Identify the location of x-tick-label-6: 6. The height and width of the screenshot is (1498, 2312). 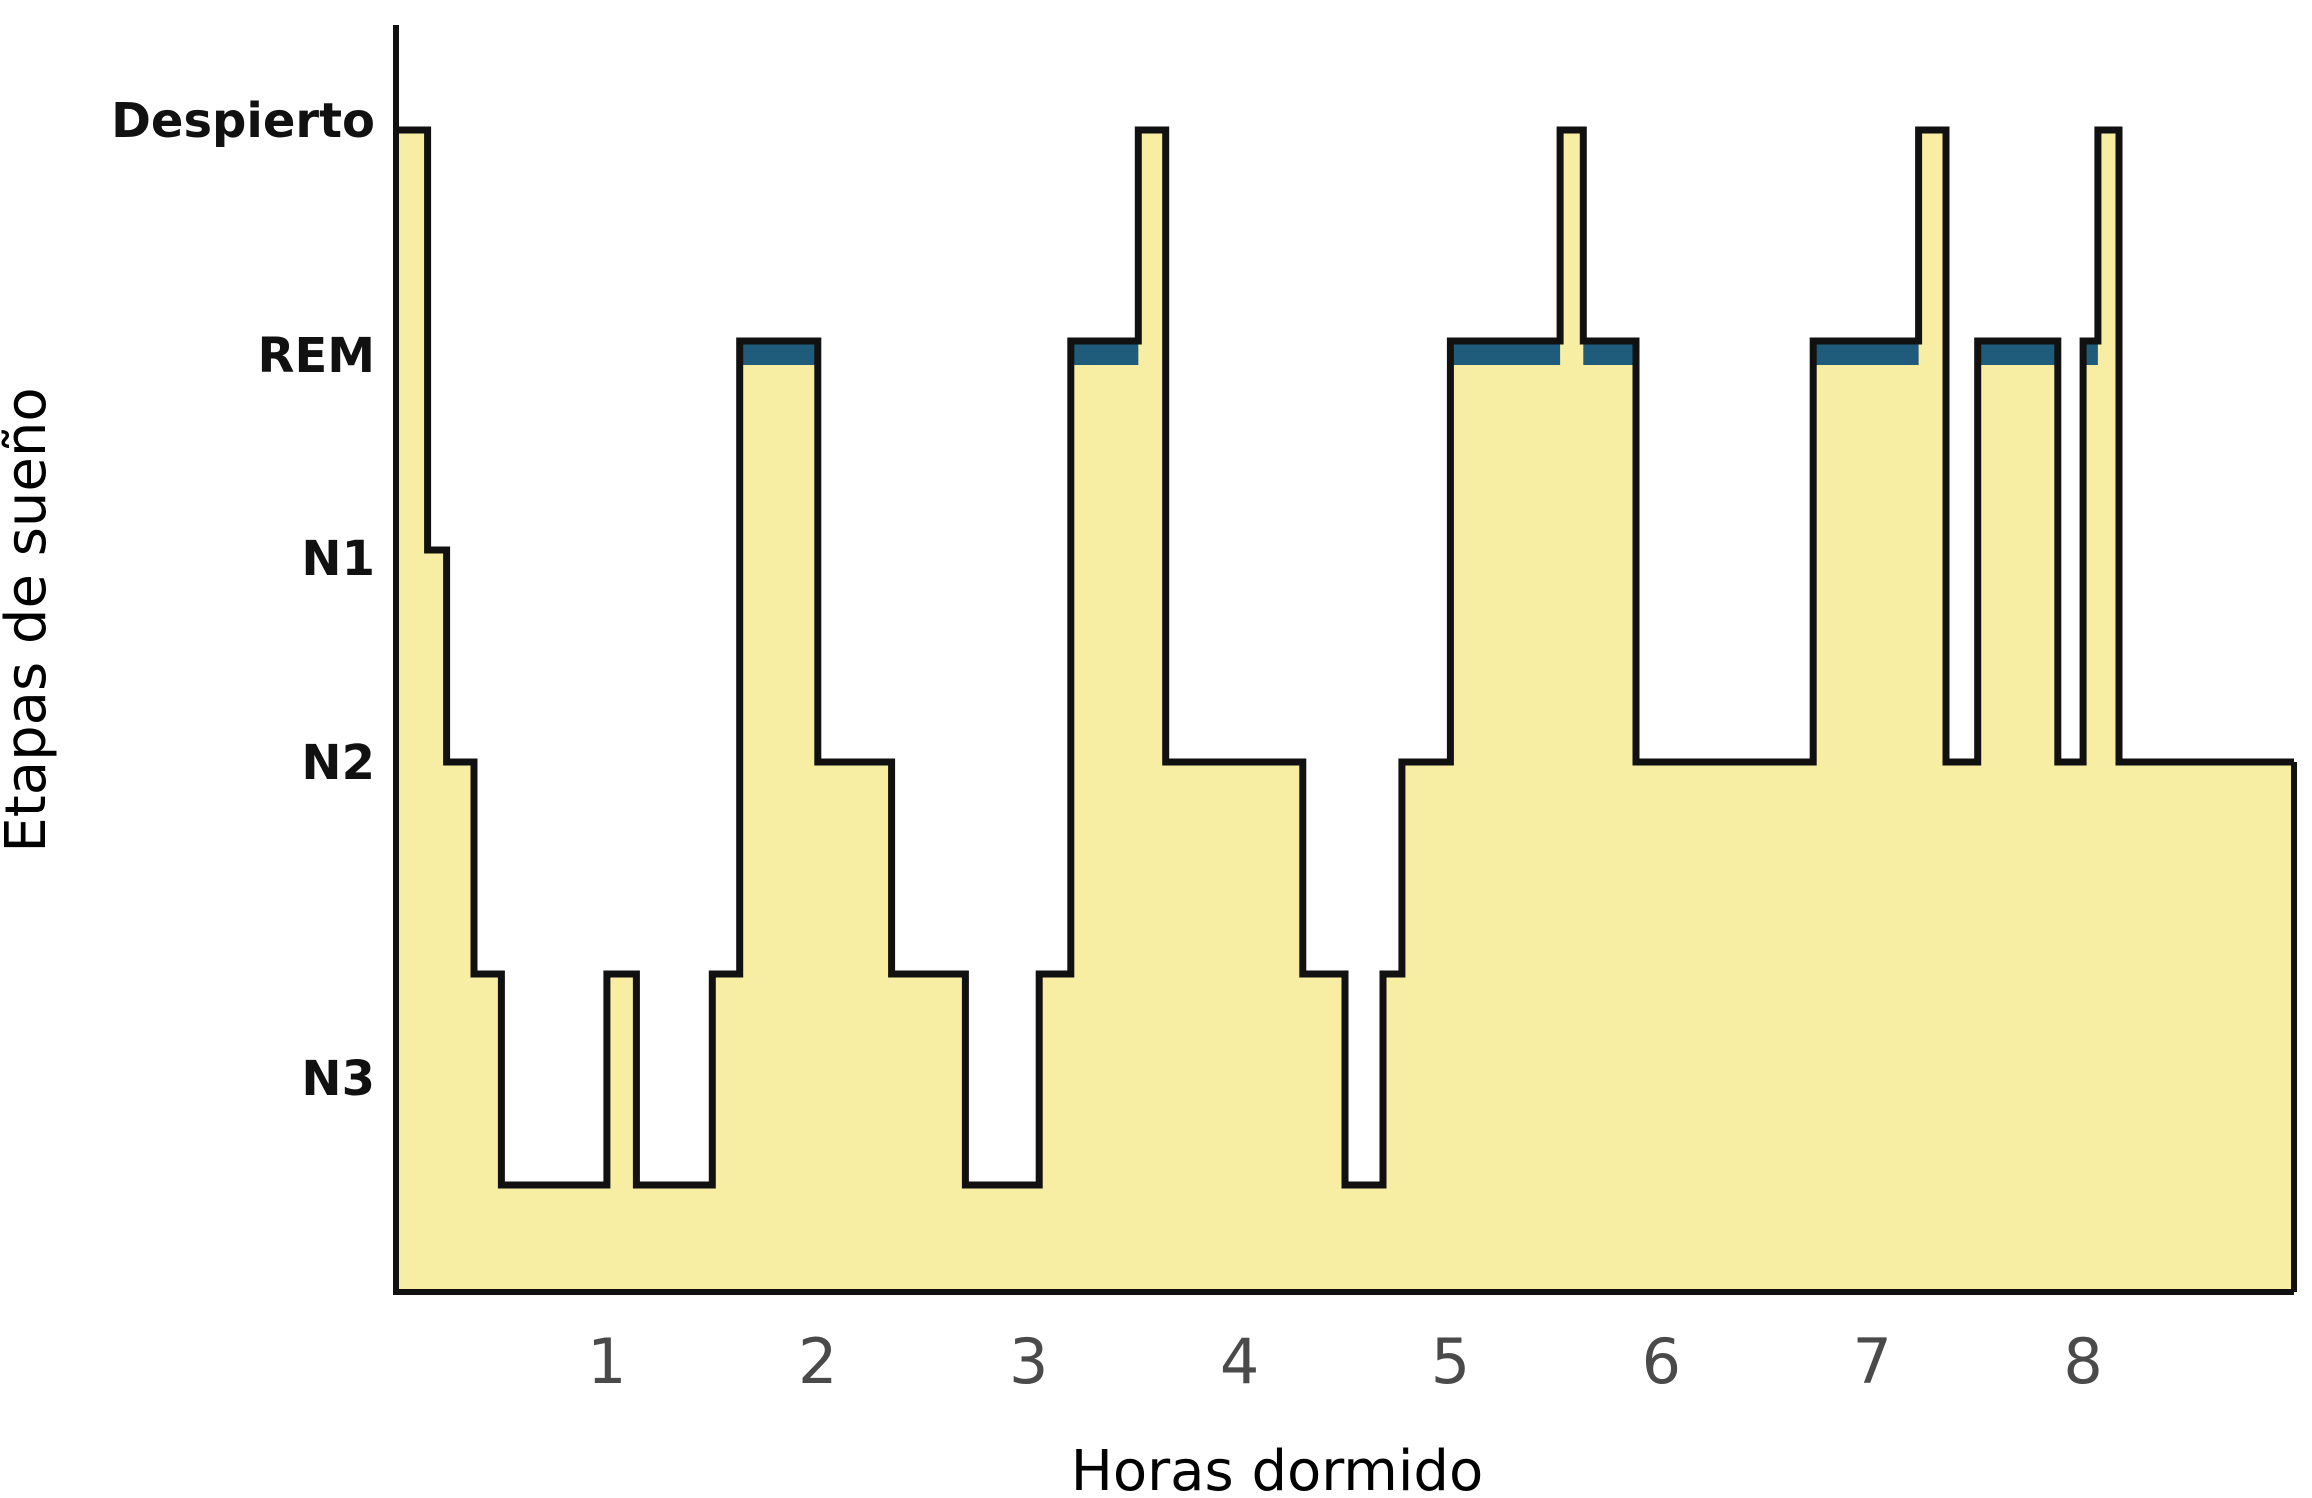
(1661, 1361).